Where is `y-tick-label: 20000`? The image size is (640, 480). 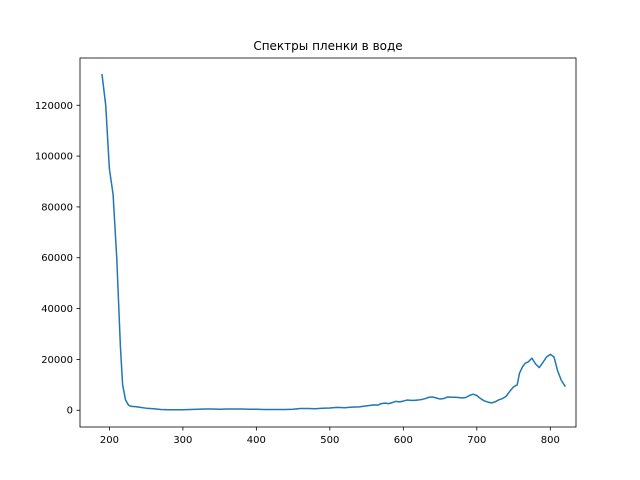 y-tick-label: 20000 is located at coordinates (57, 360).